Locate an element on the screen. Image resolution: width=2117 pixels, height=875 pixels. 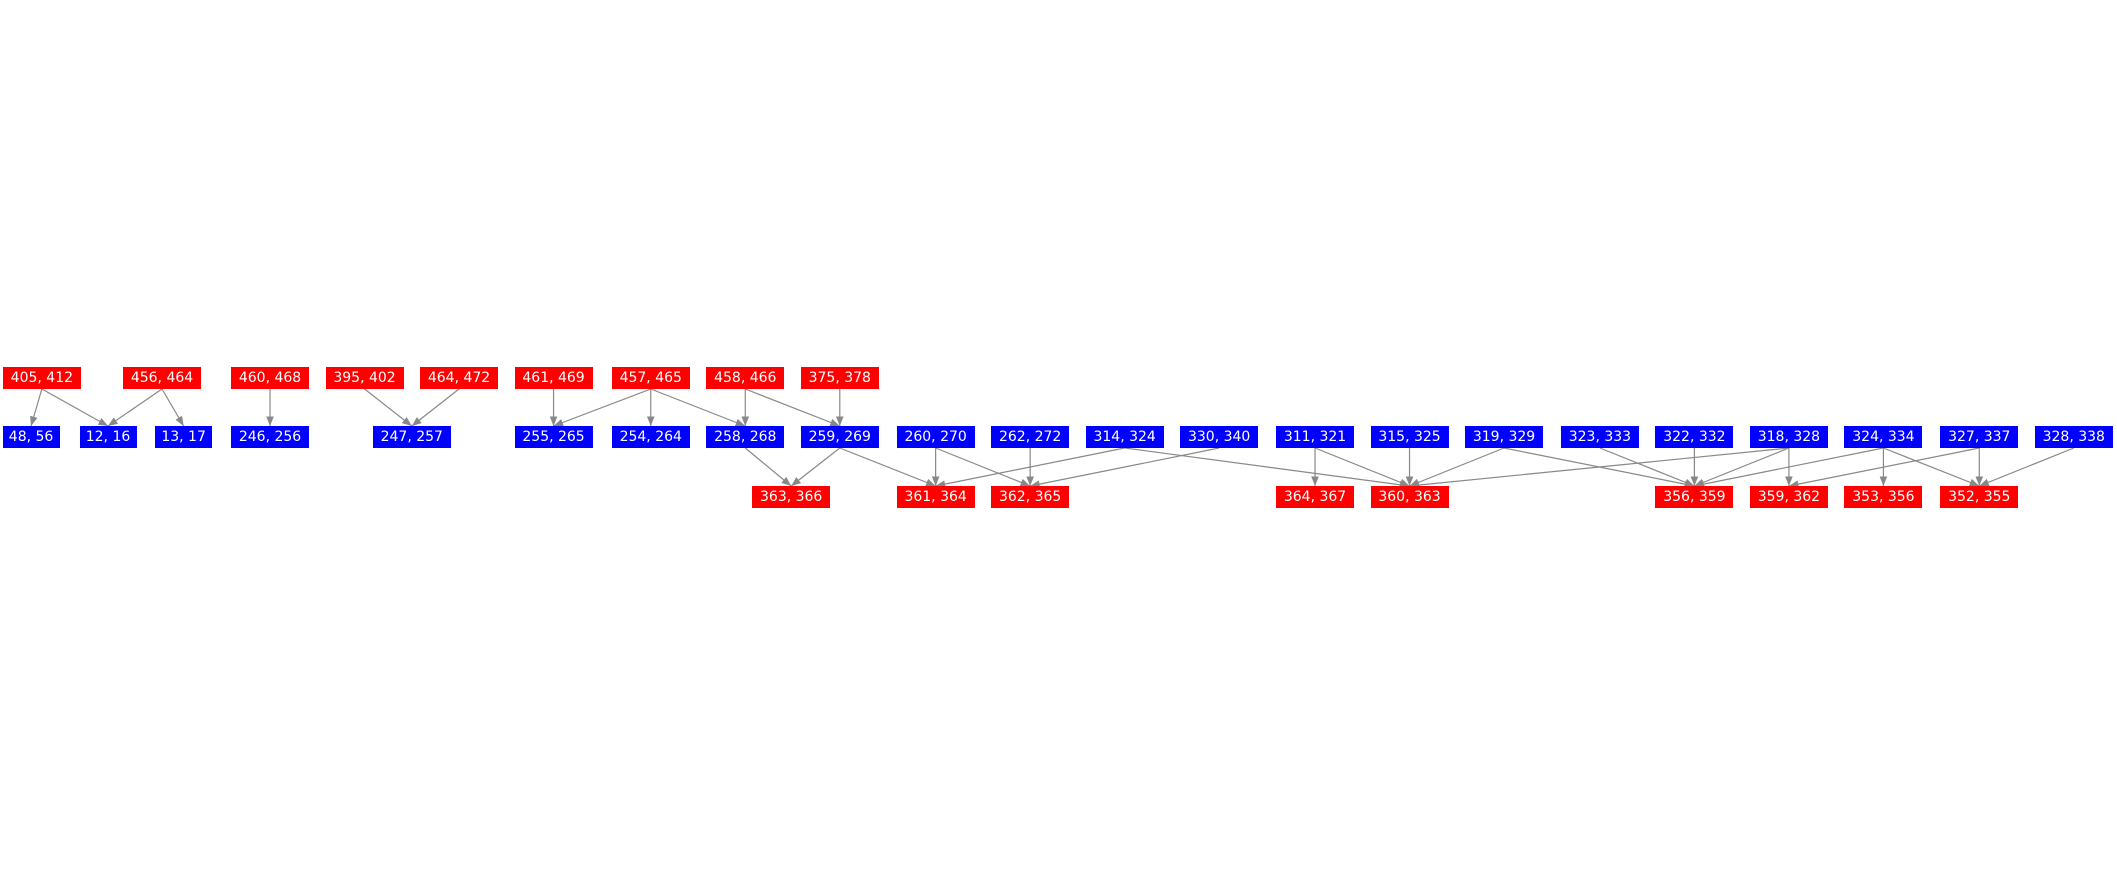
graph-node: 363, 366 is located at coordinates (791, 497).